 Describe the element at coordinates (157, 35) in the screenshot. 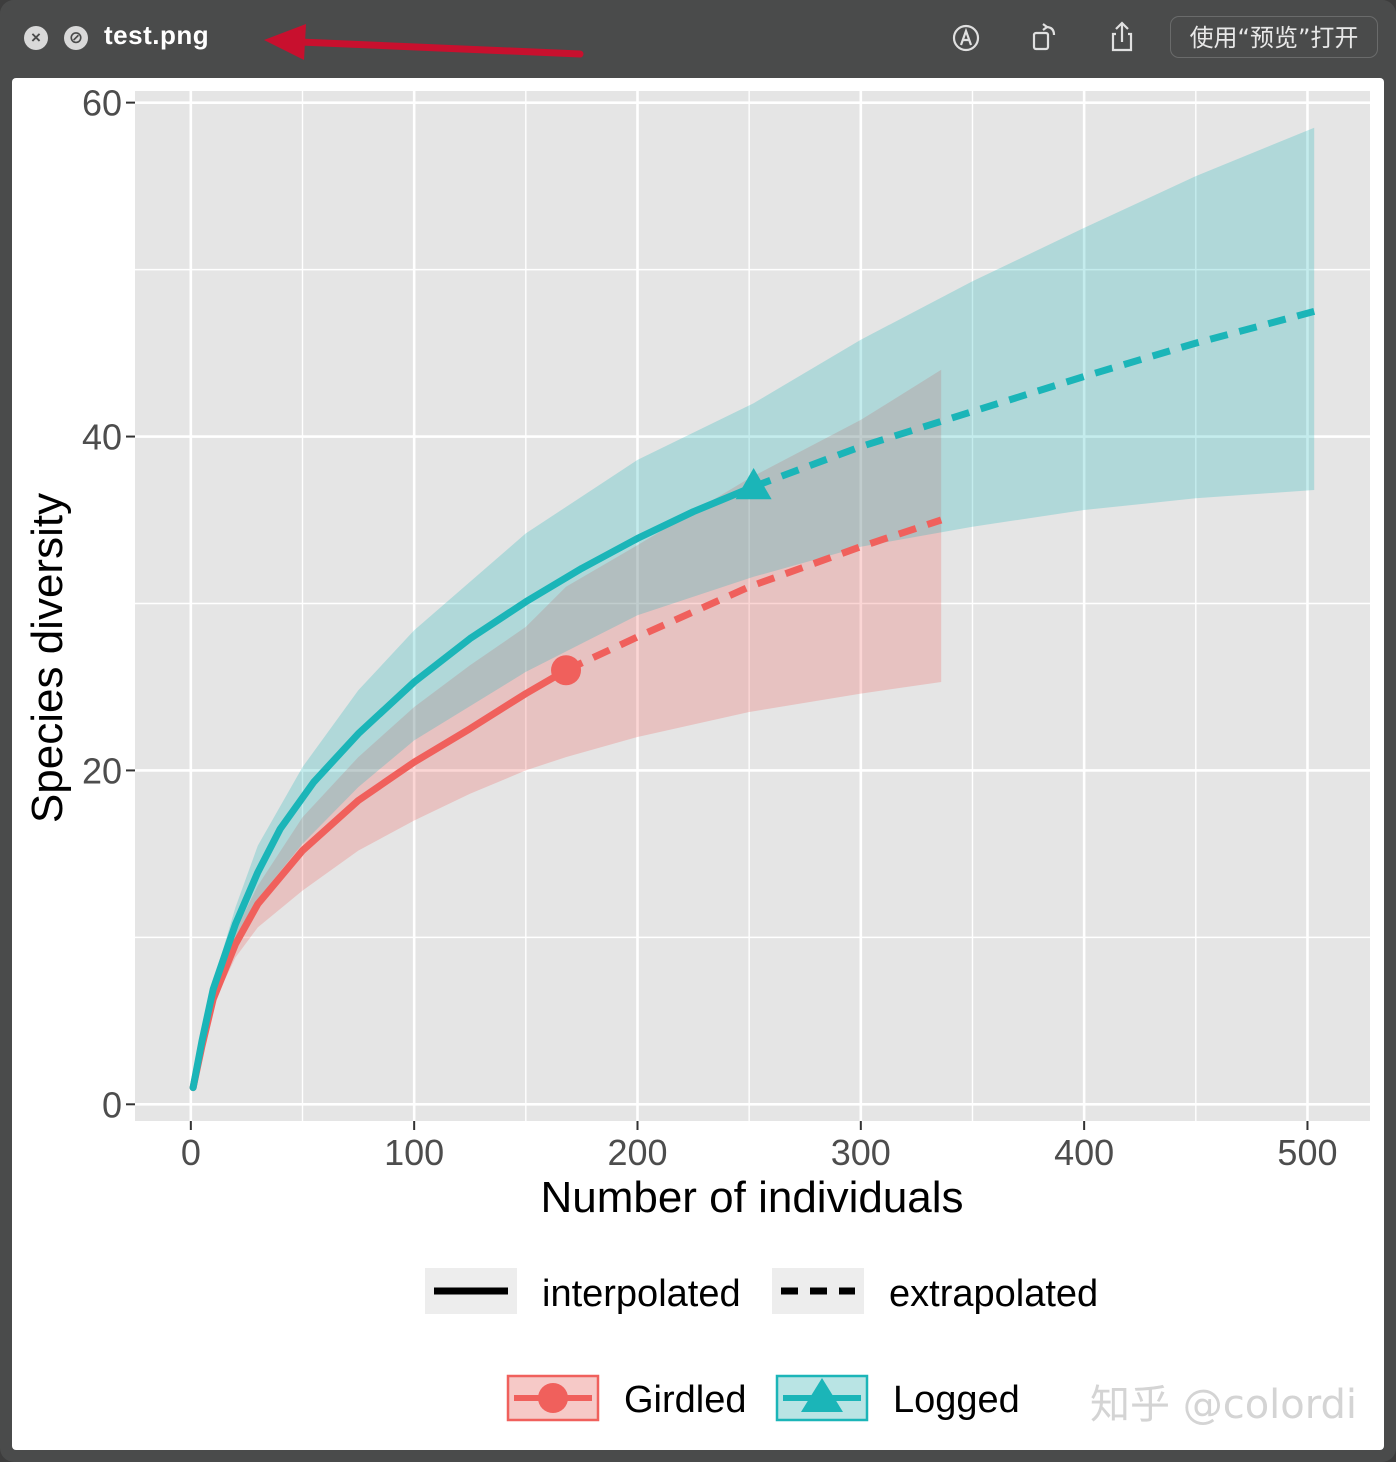

I see `window-title: test.png` at that location.